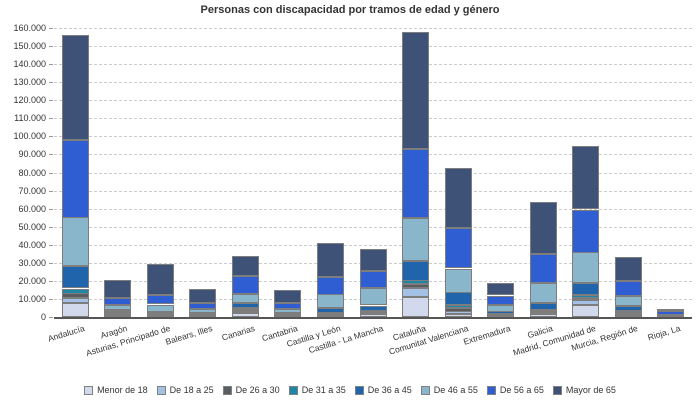  What do you see at coordinates (67, 333) in the screenshot?
I see `x-tick-label: Andalucía` at bounding box center [67, 333].